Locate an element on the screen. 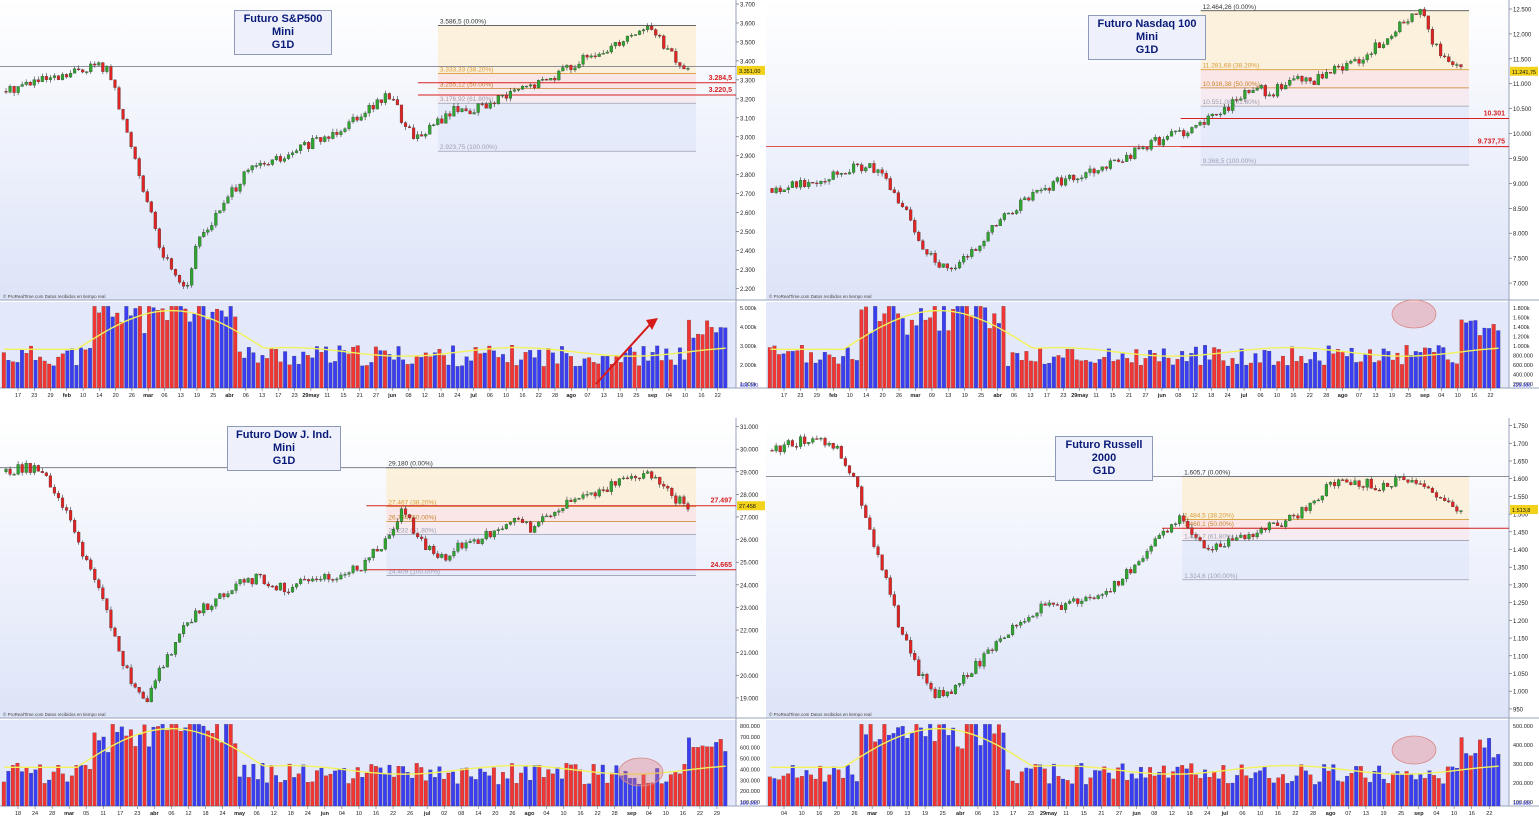 This screenshot has width=1539, height=825. nasdaq-xtick-label: 14 is located at coordinates (866, 396).